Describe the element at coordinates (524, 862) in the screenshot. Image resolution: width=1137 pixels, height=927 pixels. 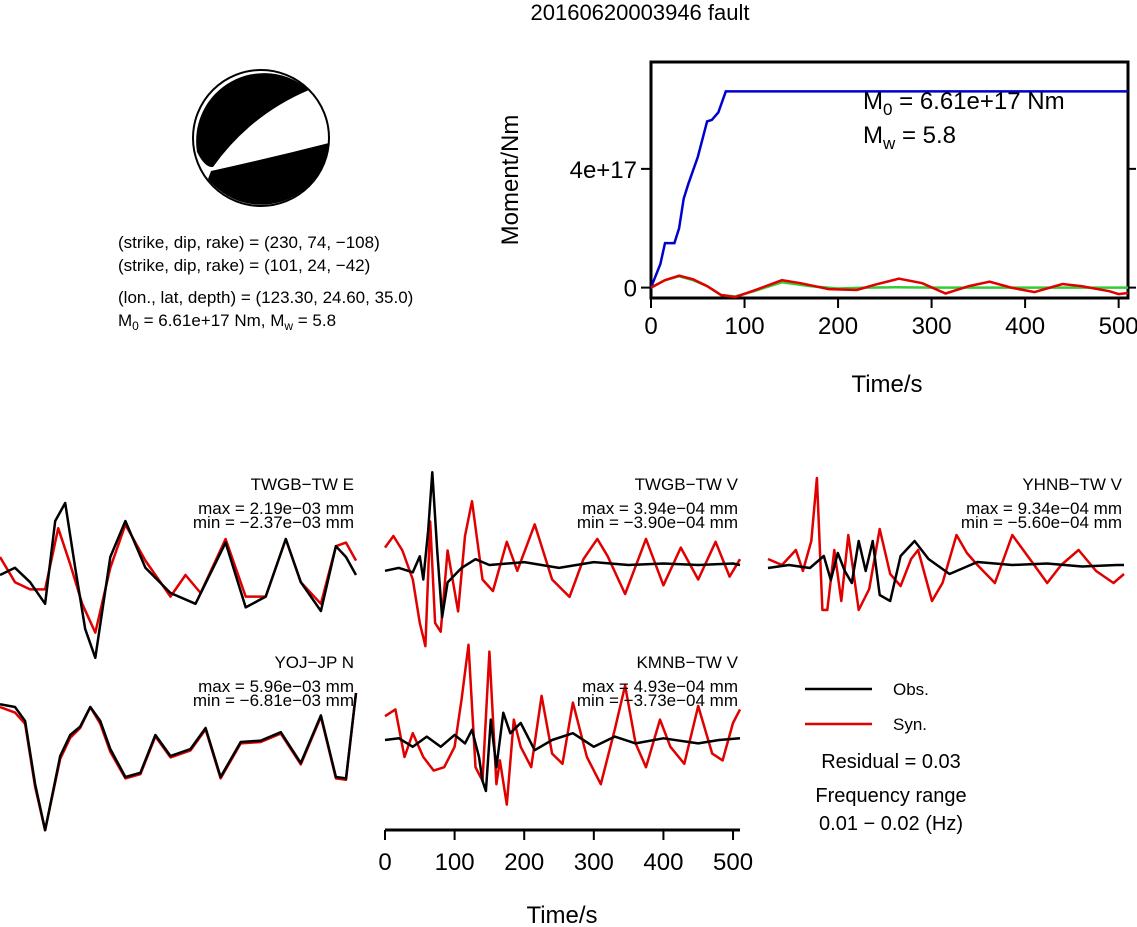
I see `waveform-x-tick-label: 200` at that location.